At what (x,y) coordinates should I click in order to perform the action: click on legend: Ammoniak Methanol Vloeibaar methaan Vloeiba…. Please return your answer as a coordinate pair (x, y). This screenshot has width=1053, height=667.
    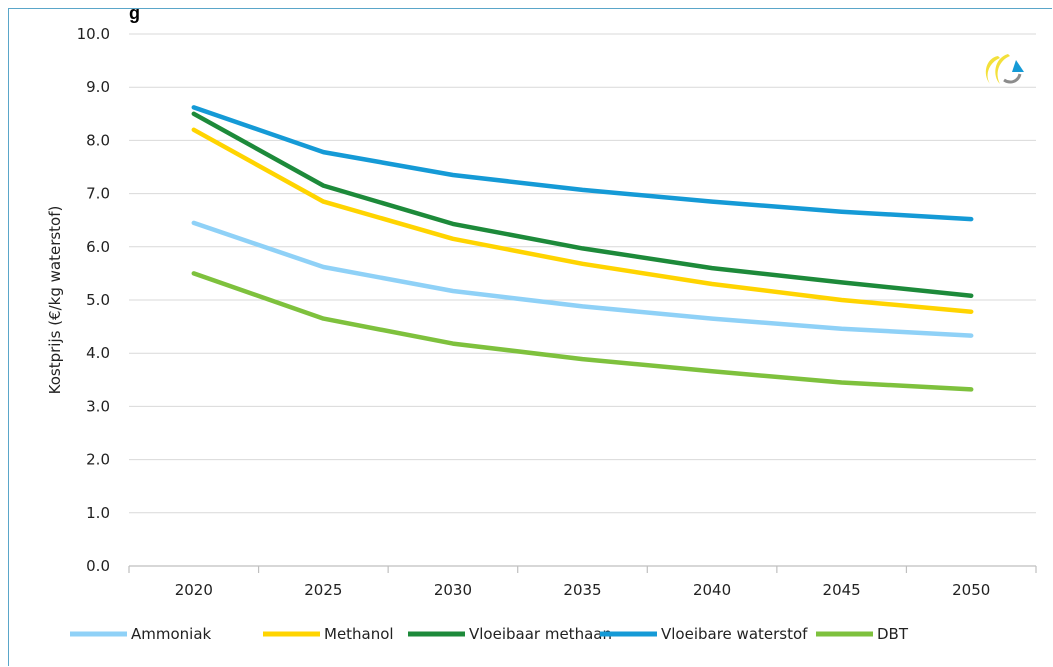
    Looking at the image, I should click on (489, 634).